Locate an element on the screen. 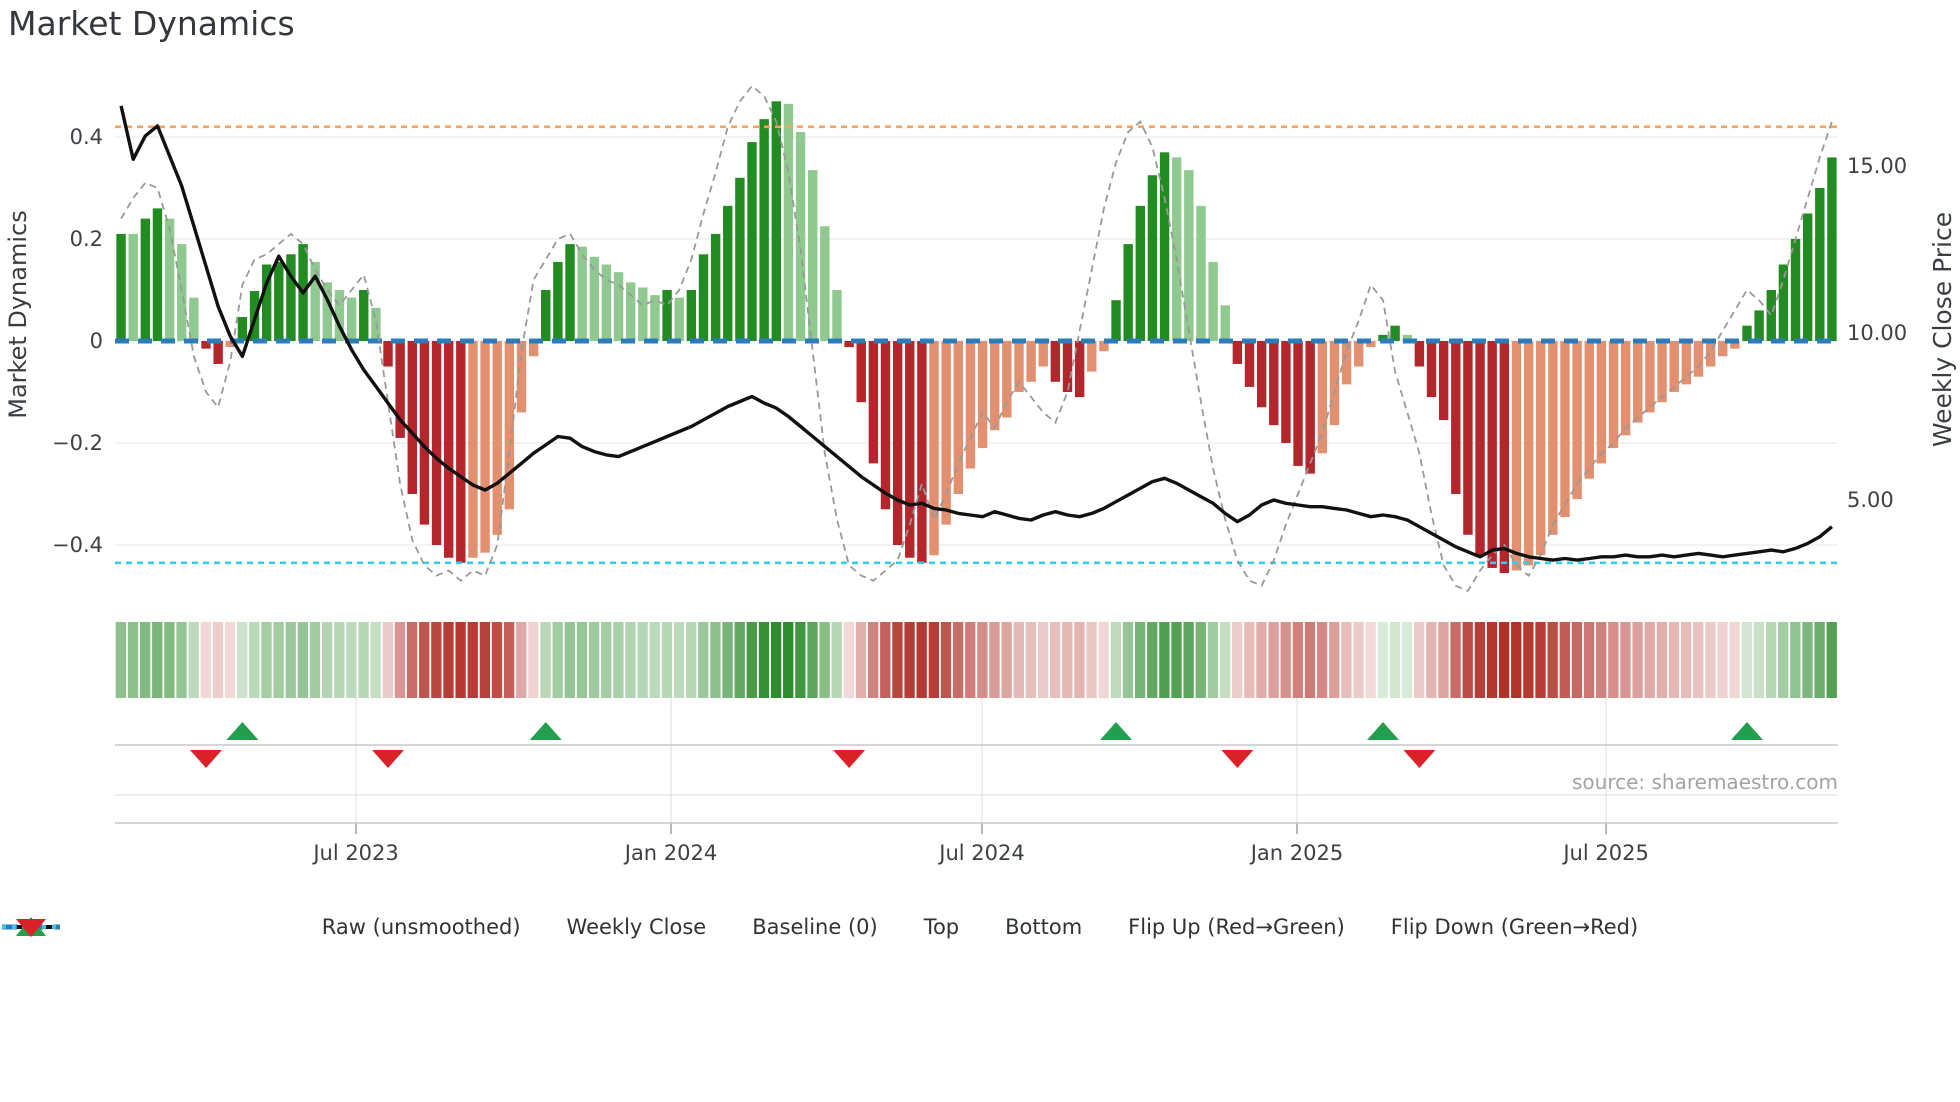 This screenshot has height=1102, width=1960. left-axis-label: Market Dynamics is located at coordinates (18, 314).